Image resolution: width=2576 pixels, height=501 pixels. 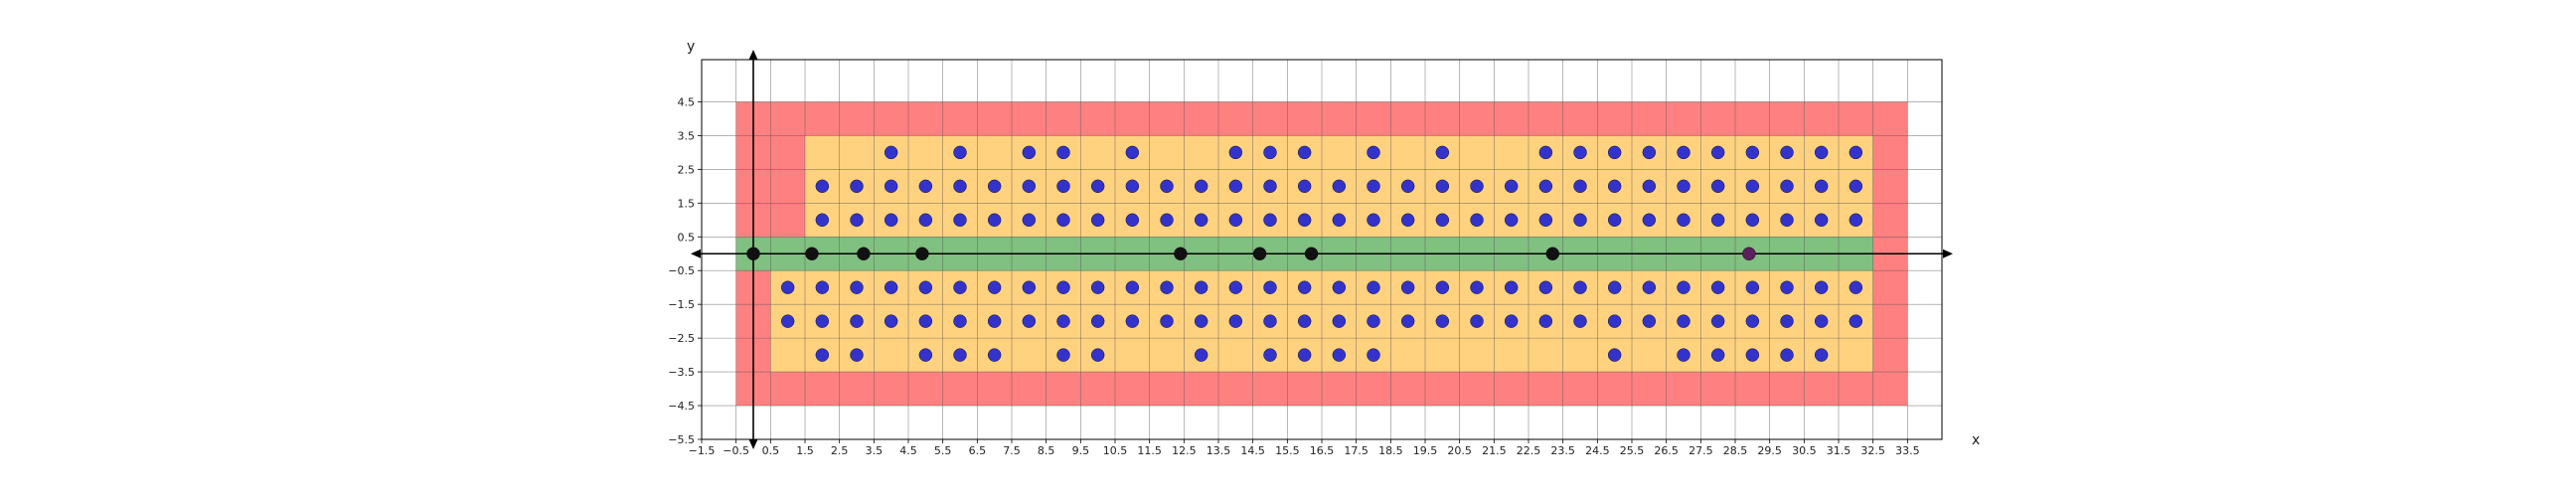 What do you see at coordinates (840, 450) in the screenshot?
I see `x-tick-label: 2.5` at bounding box center [840, 450].